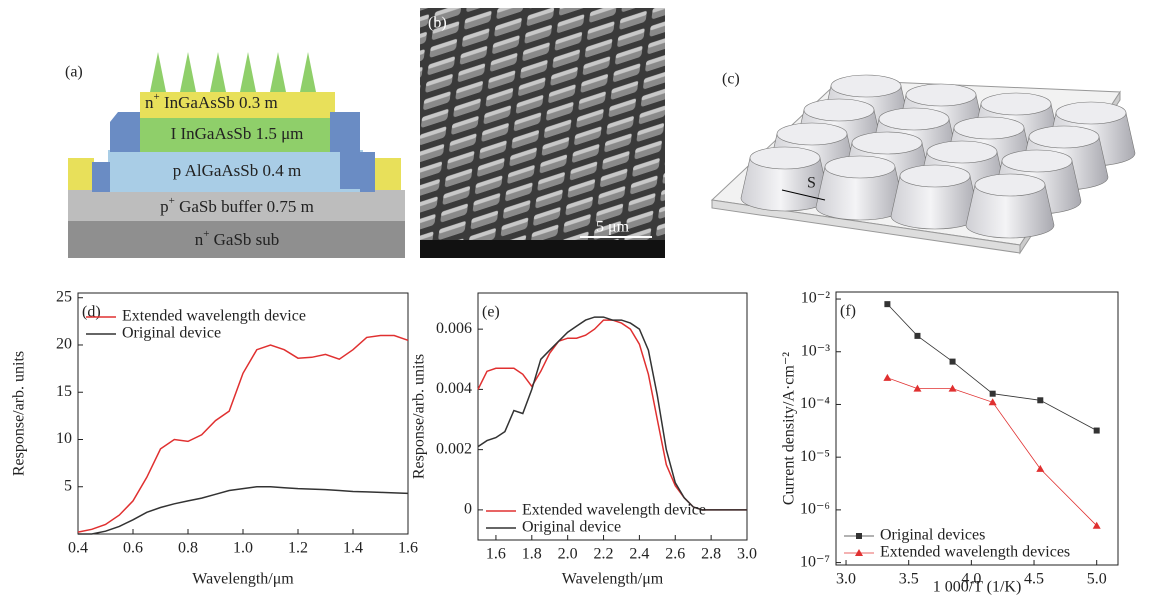 Image resolution: width=1173 pixels, height=596 pixels. Describe the element at coordinates (1097, 579) in the screenshot. I see `x-tick-label: 5.0` at that location.